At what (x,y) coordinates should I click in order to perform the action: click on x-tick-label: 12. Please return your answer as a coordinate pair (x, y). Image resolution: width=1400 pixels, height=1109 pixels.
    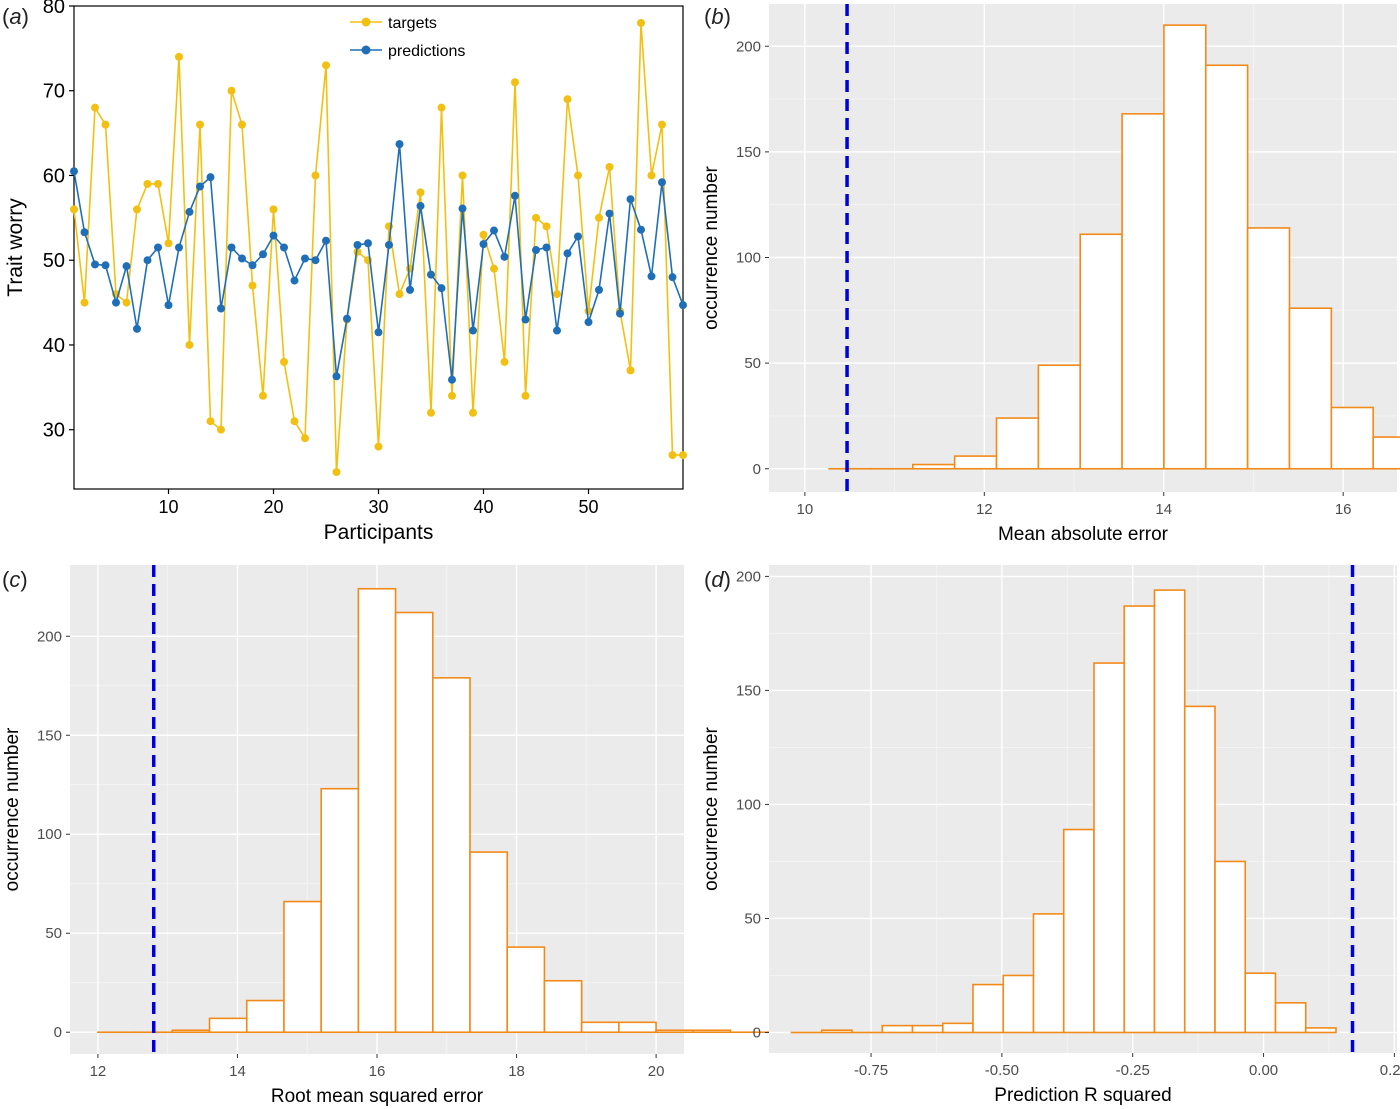
    Looking at the image, I should click on (98, 1071).